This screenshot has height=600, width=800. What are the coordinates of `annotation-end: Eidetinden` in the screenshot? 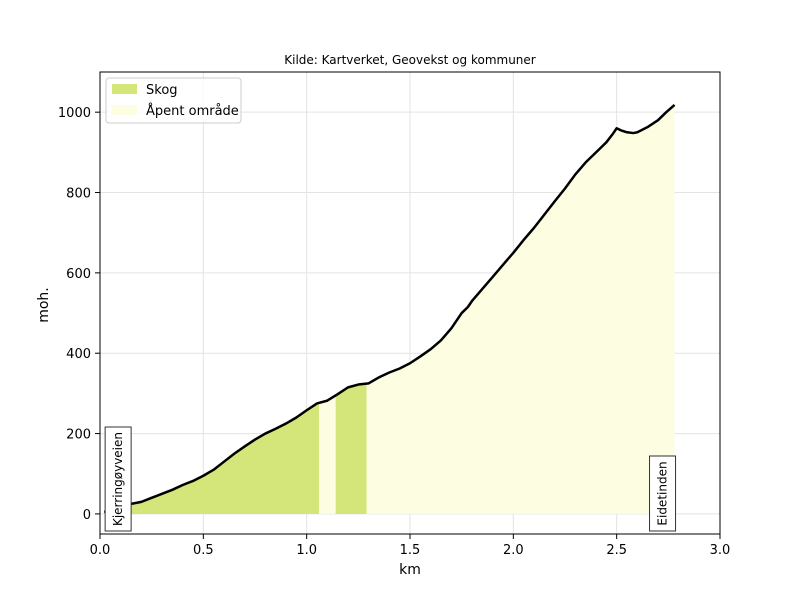 It's located at (663, 493).